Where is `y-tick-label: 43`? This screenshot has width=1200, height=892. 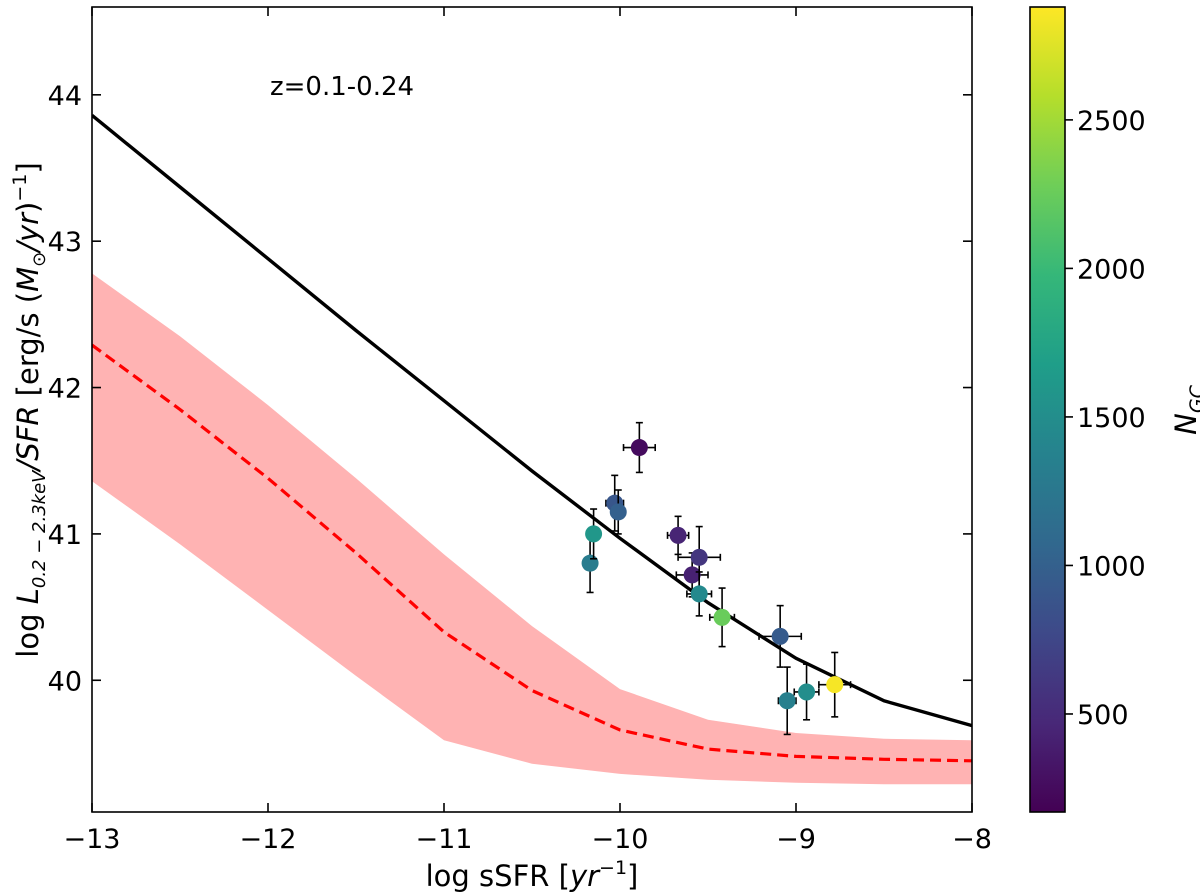
y-tick-label: 43 is located at coordinates (65, 242).